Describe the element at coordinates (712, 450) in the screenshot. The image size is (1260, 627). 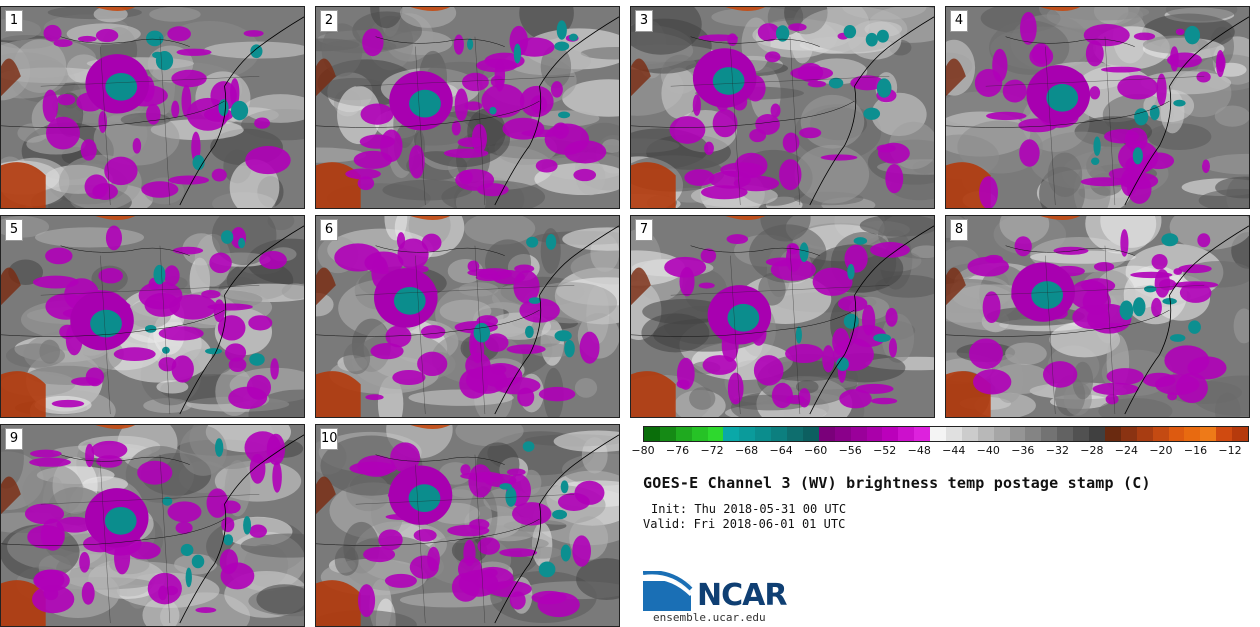
I see `colorbar-tick-label: −72` at that location.